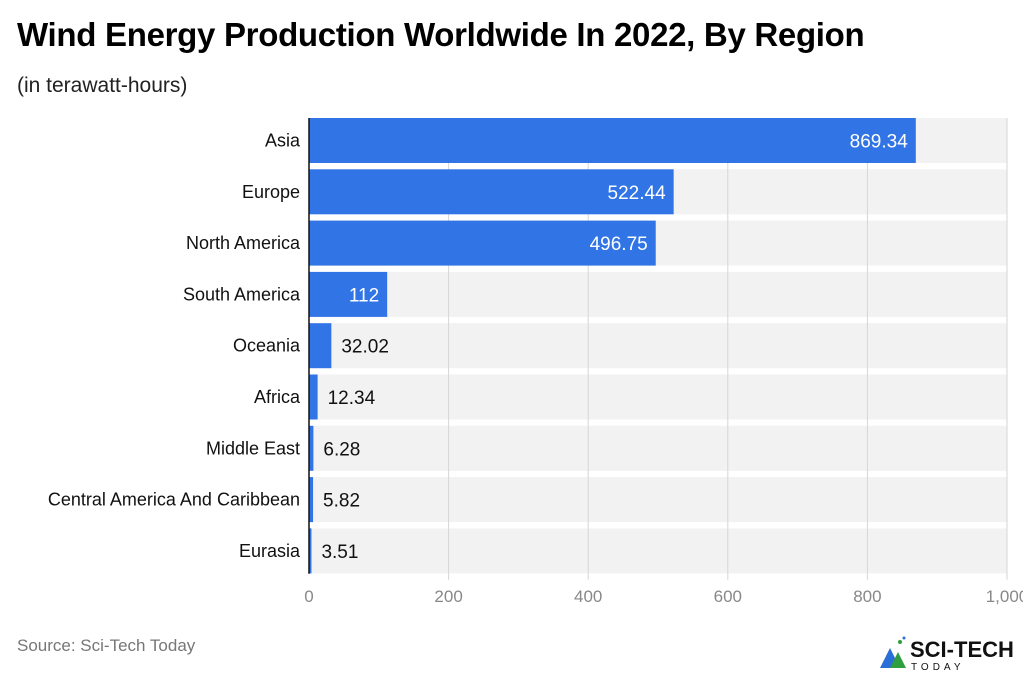 The width and height of the screenshot is (1023, 674). Describe the element at coordinates (962, 649) in the screenshot. I see `svg-text: SCI-TECH` at that location.